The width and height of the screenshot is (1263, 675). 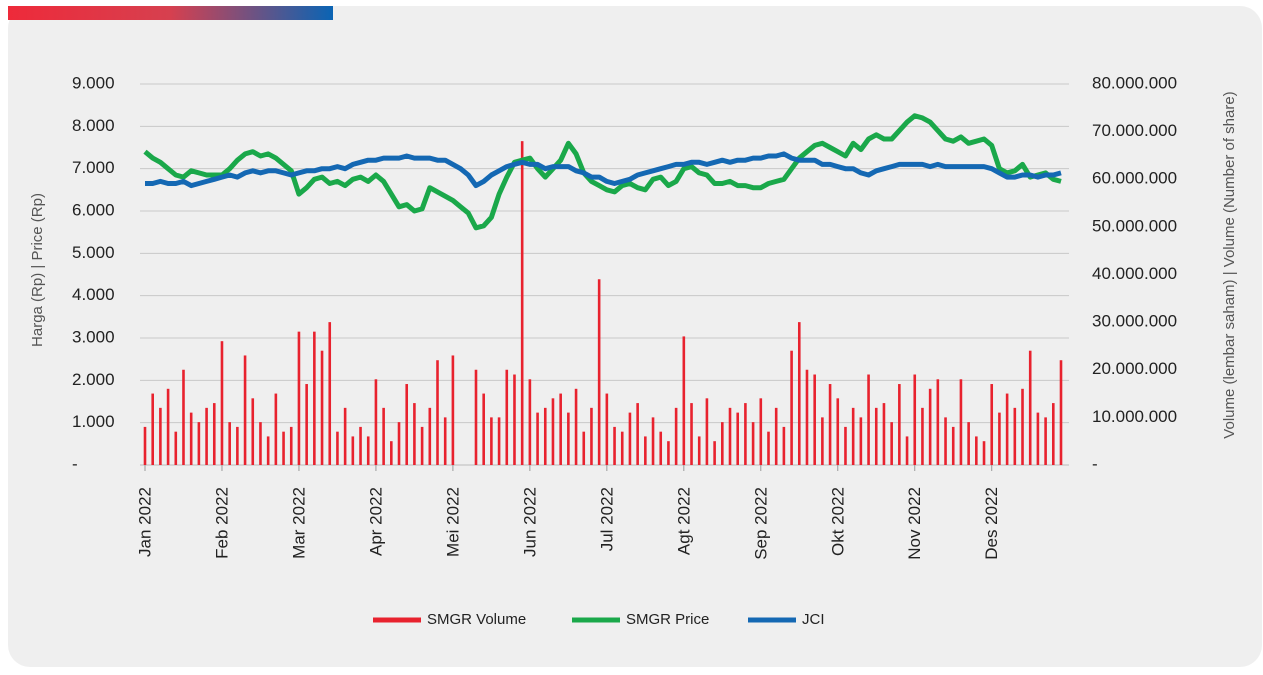 What do you see at coordinates (914, 523) in the screenshot?
I see `x-tick-label: Nov 2022` at bounding box center [914, 523].